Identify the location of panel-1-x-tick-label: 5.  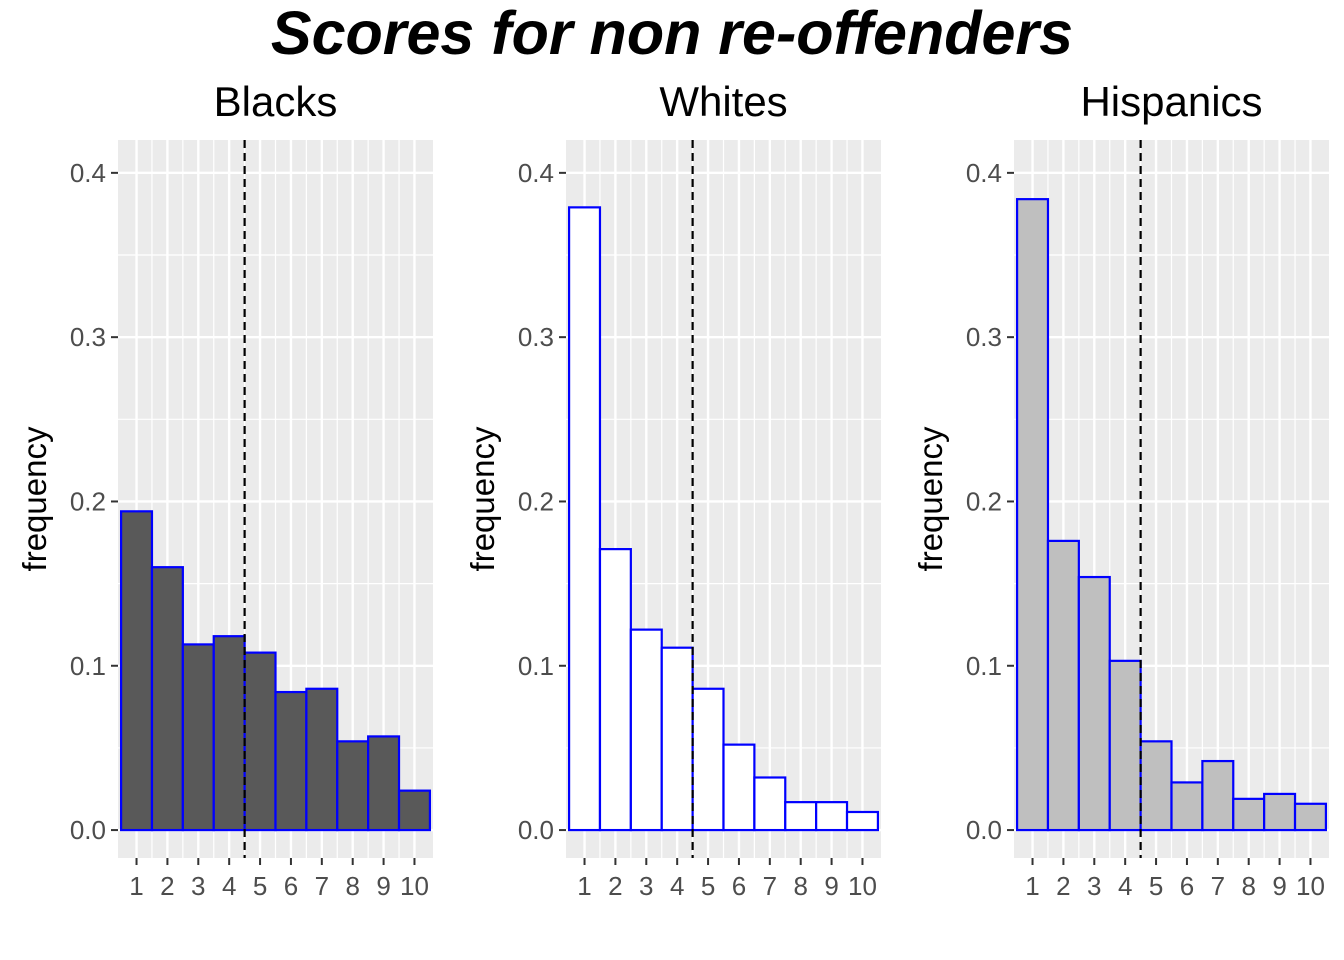
(260, 886).